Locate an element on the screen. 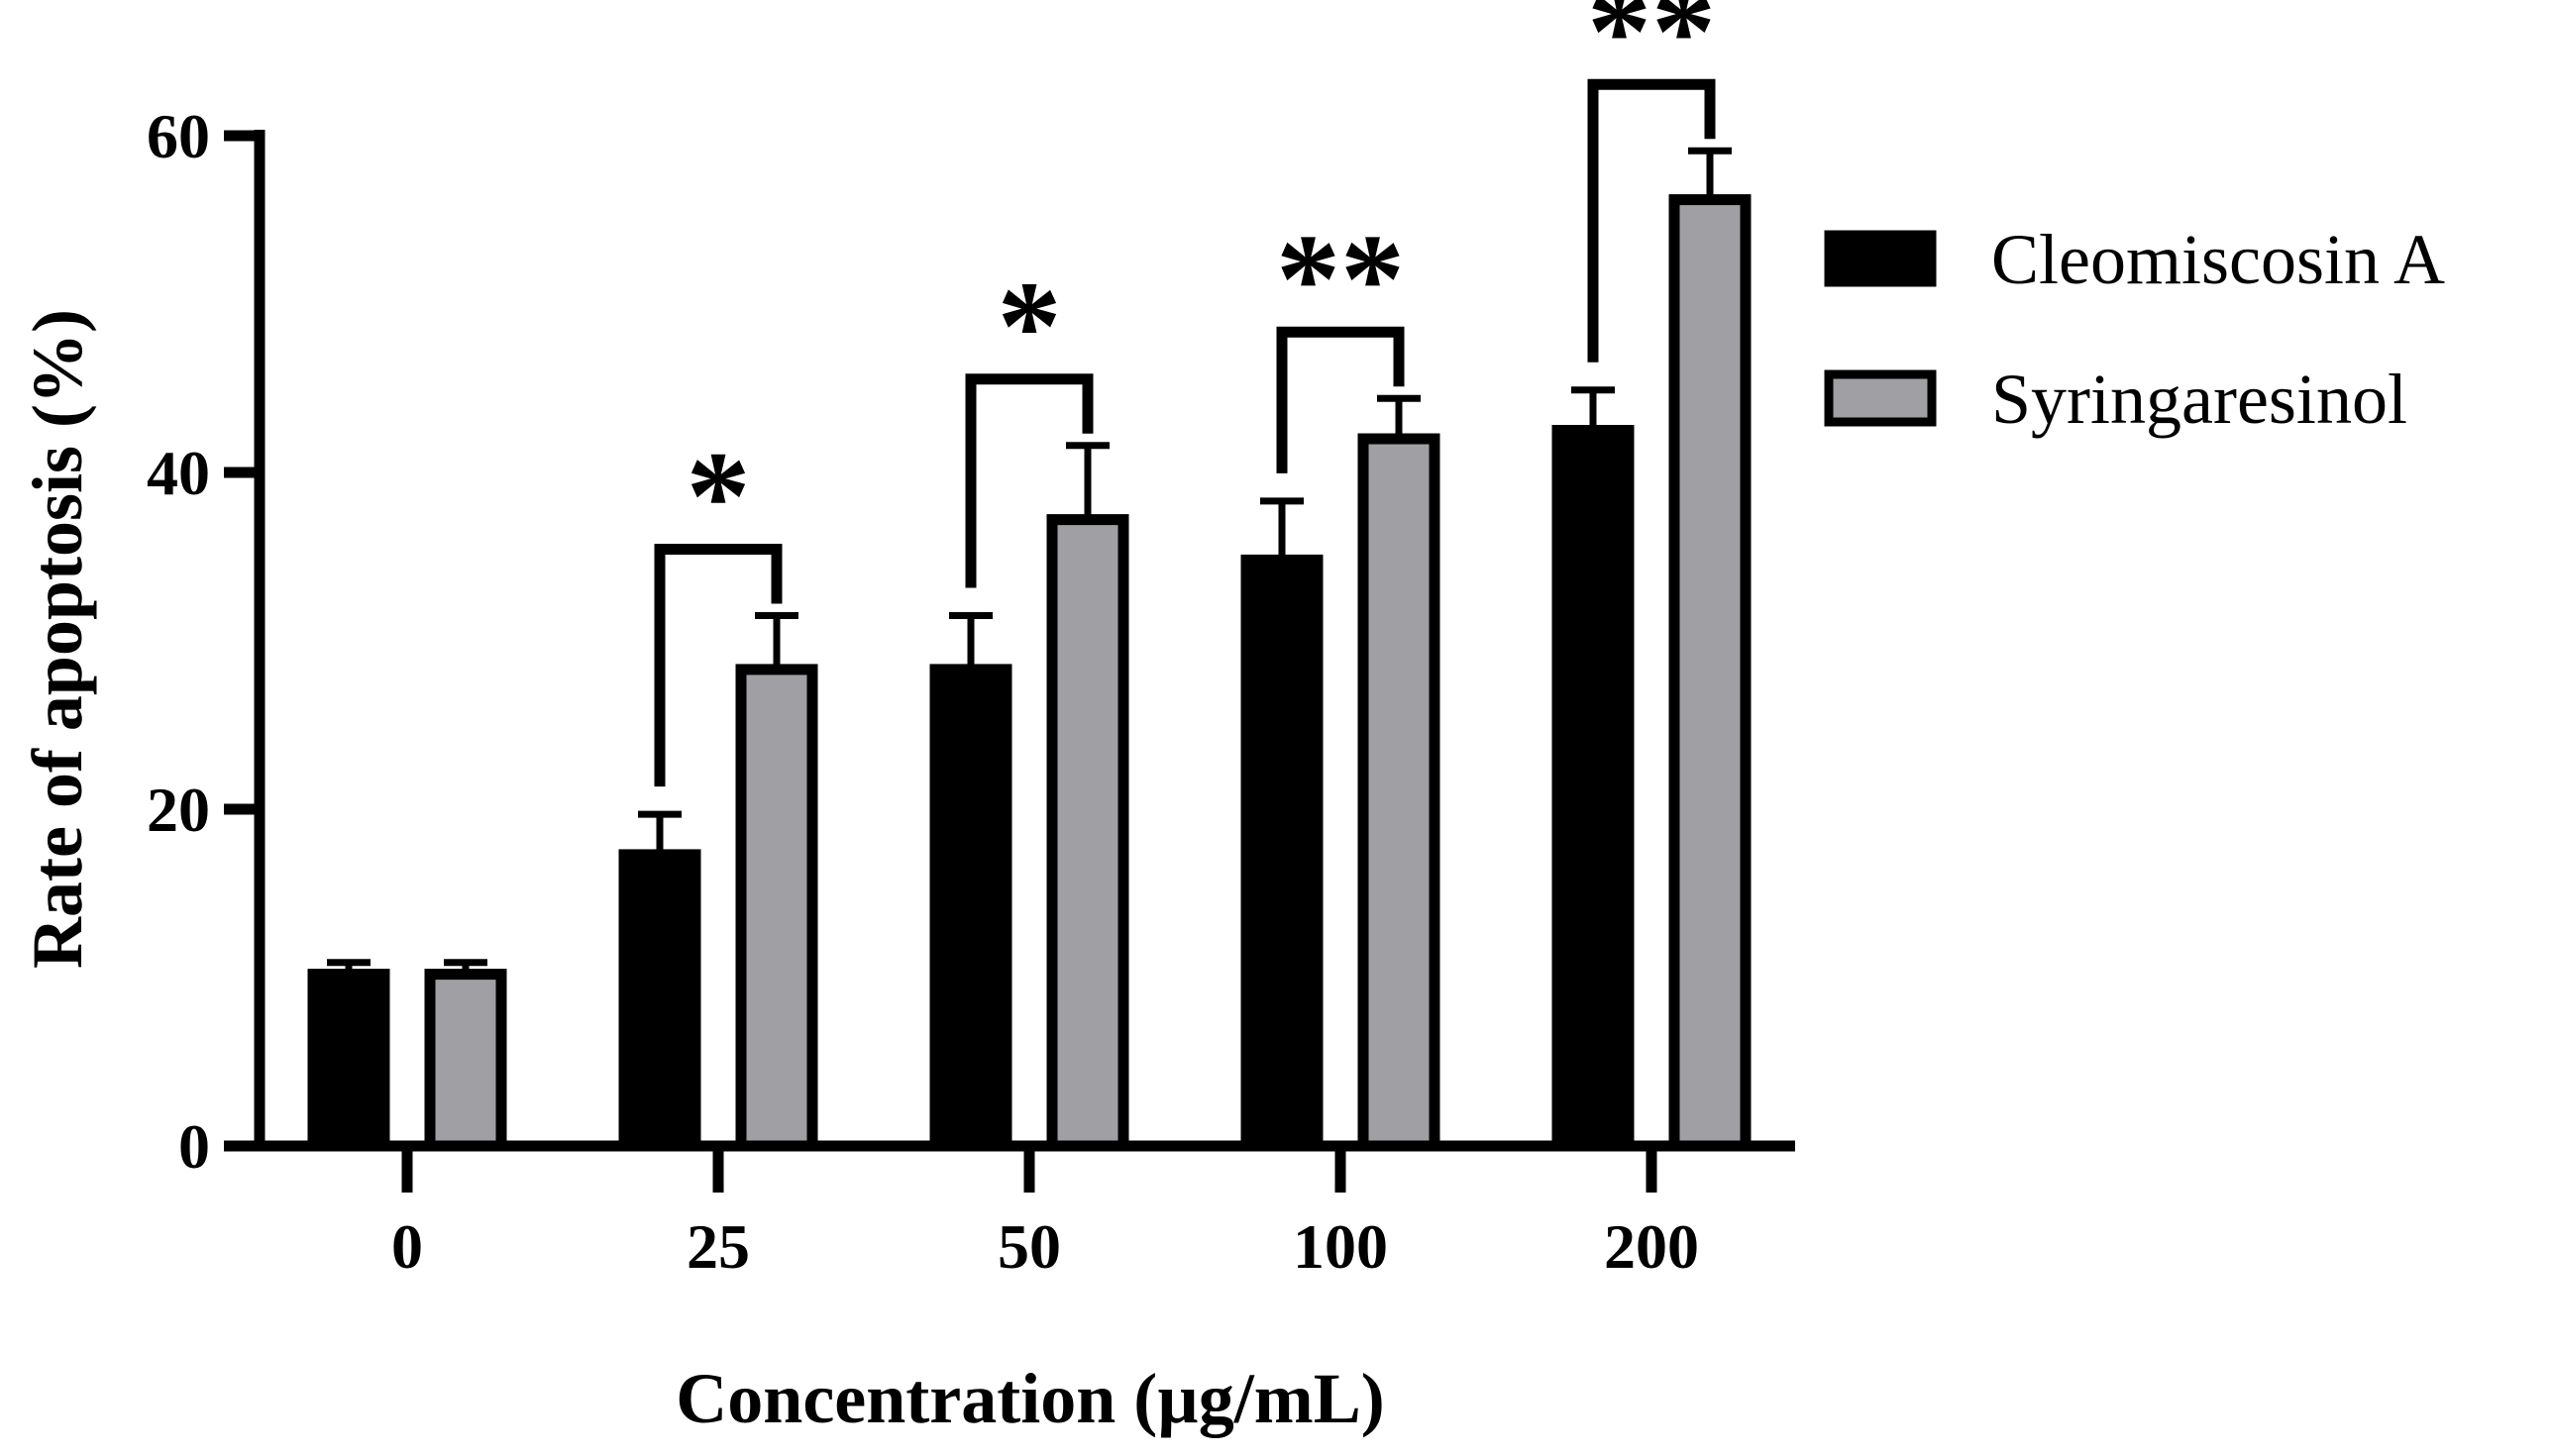  x-tick-label: 25 is located at coordinates (719, 1246).